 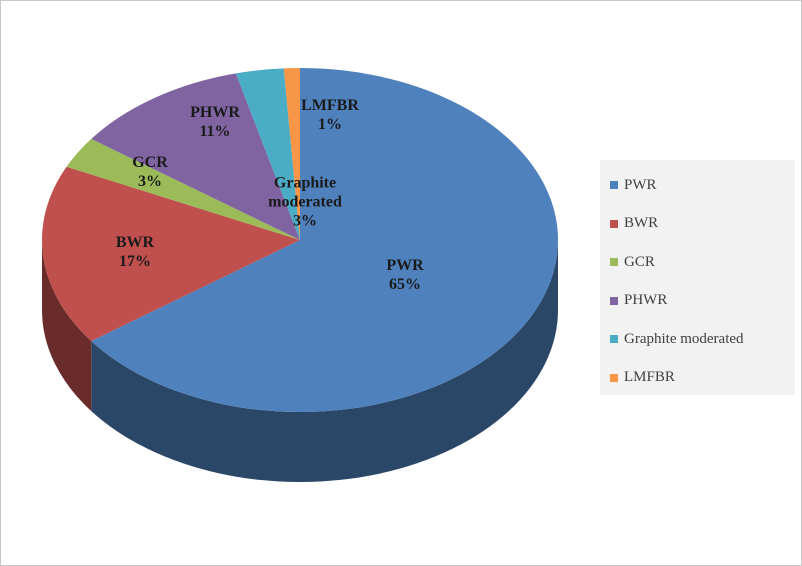 I want to click on legend-item: Graphite moderated, so click(x=677, y=339).